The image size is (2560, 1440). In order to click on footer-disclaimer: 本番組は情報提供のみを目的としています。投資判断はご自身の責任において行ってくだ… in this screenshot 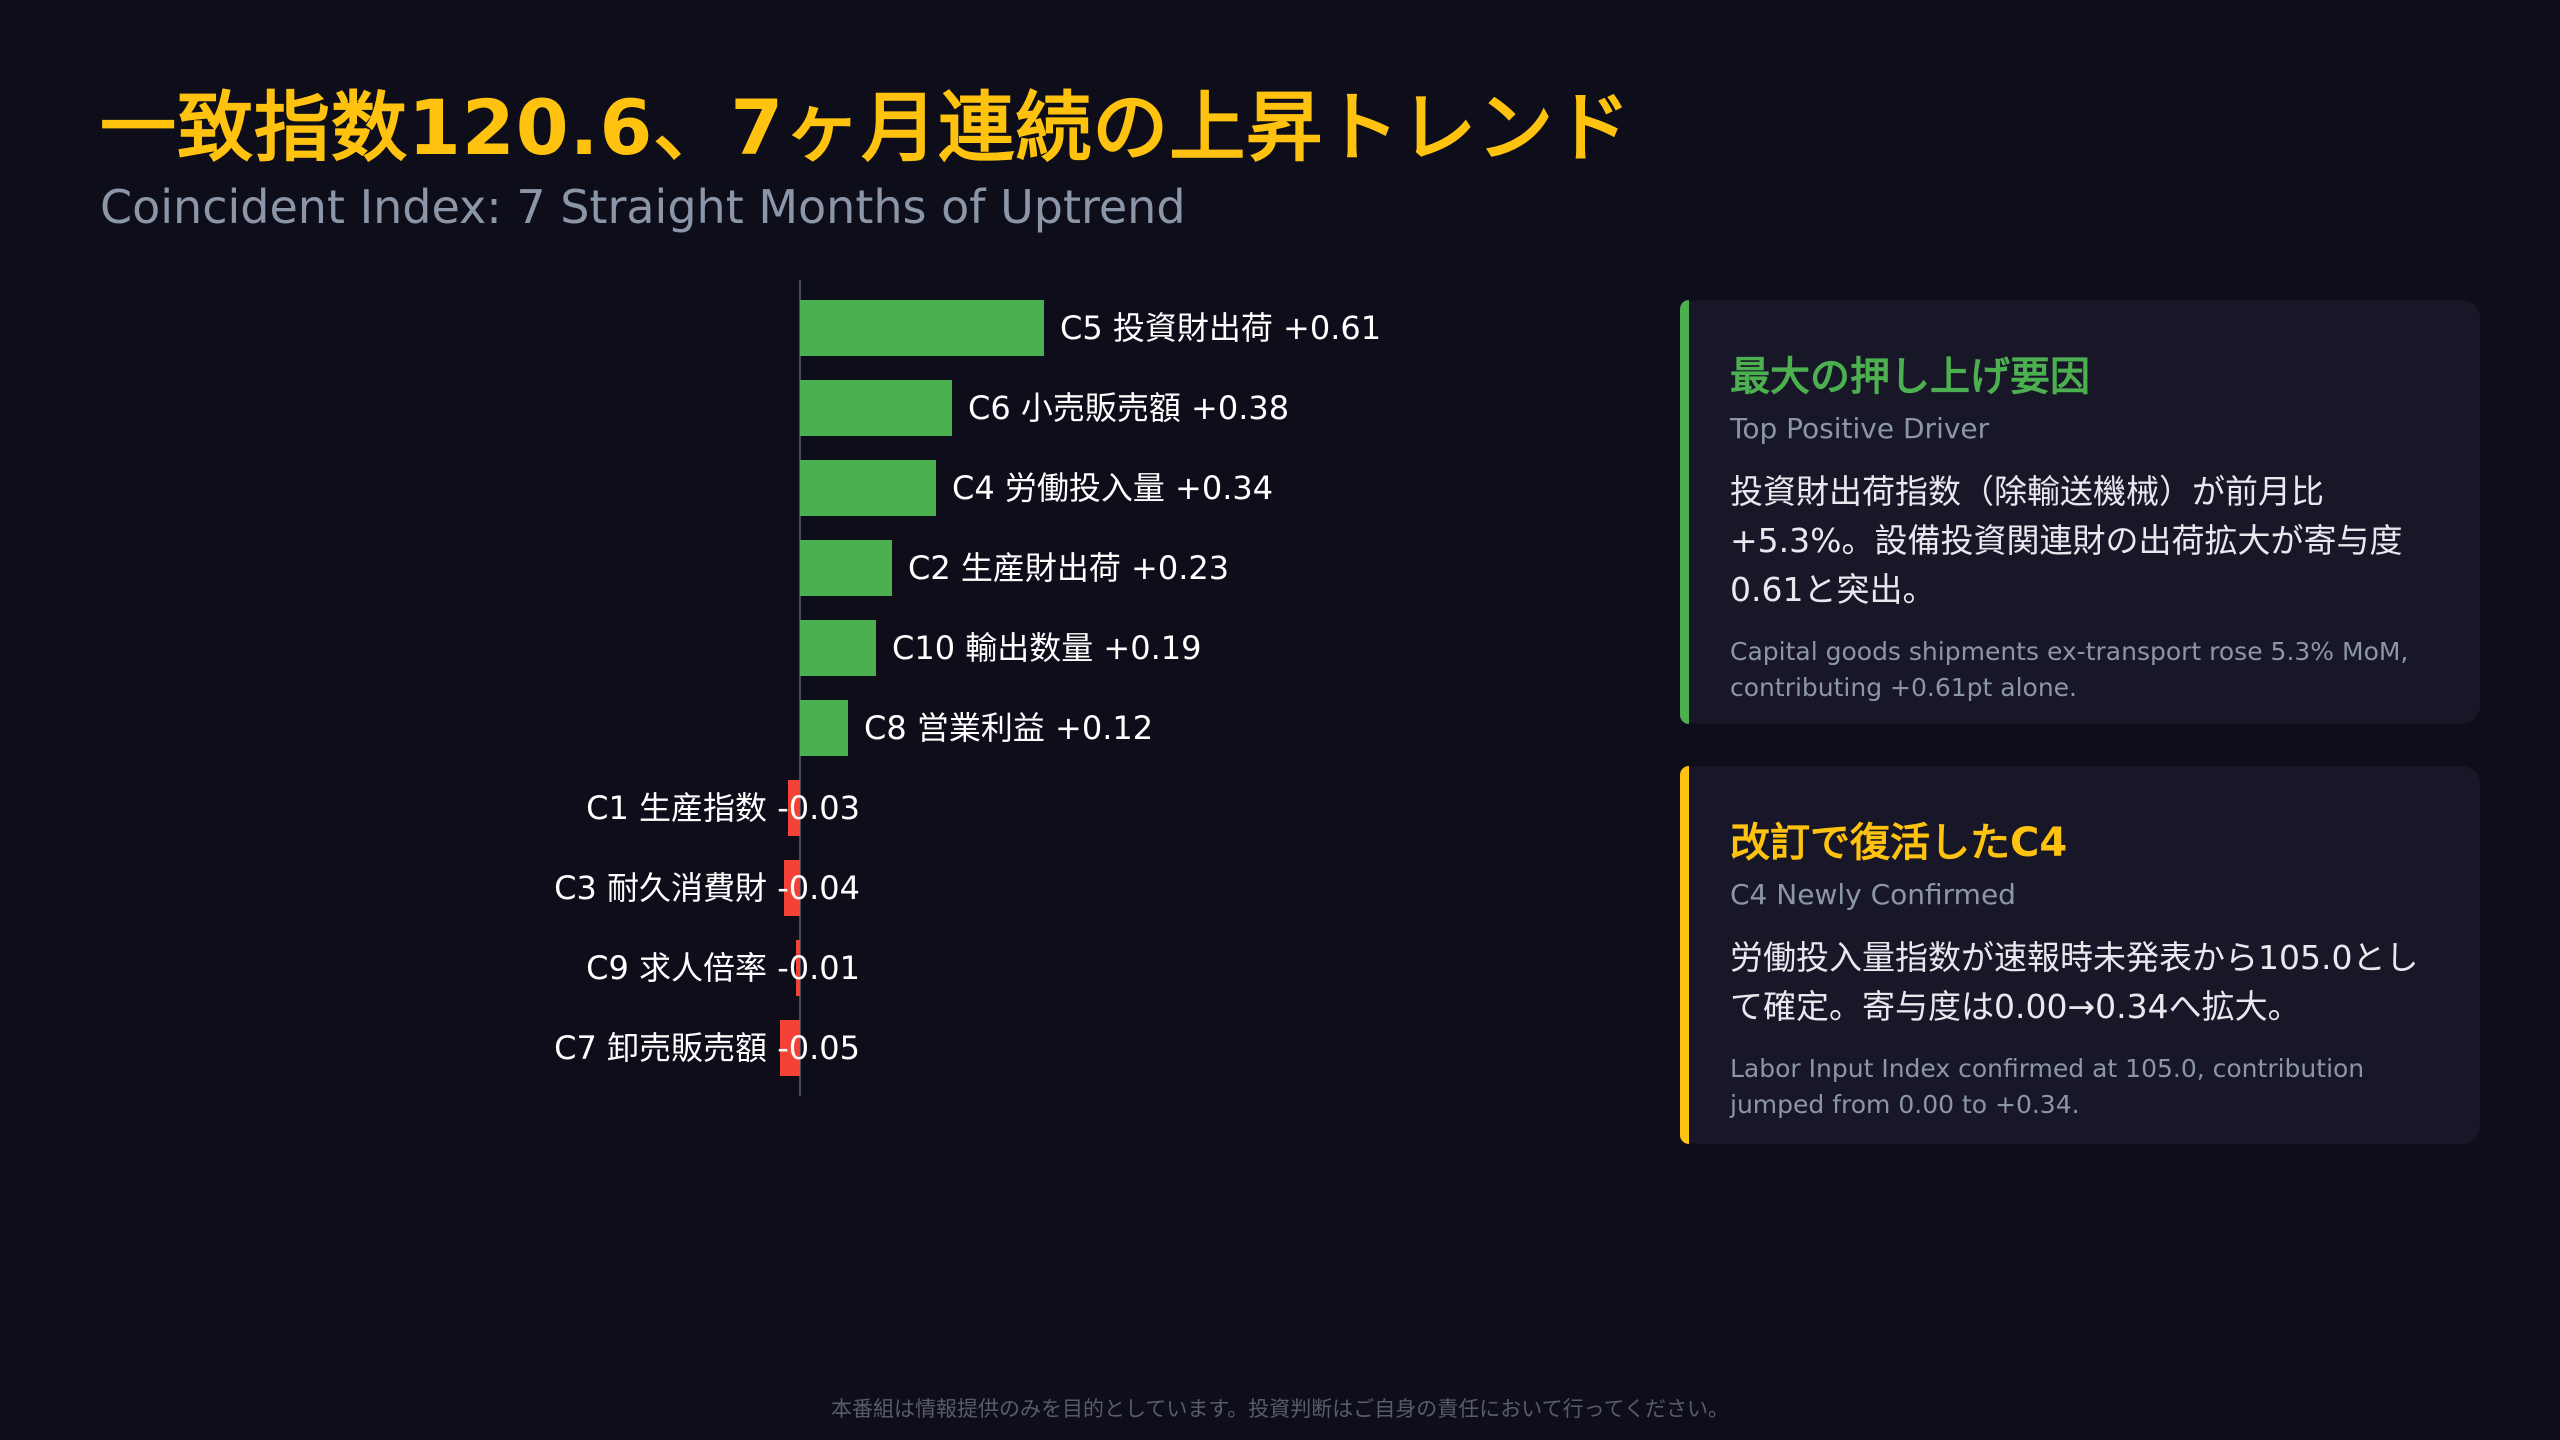, I will do `click(1280, 1409)`.